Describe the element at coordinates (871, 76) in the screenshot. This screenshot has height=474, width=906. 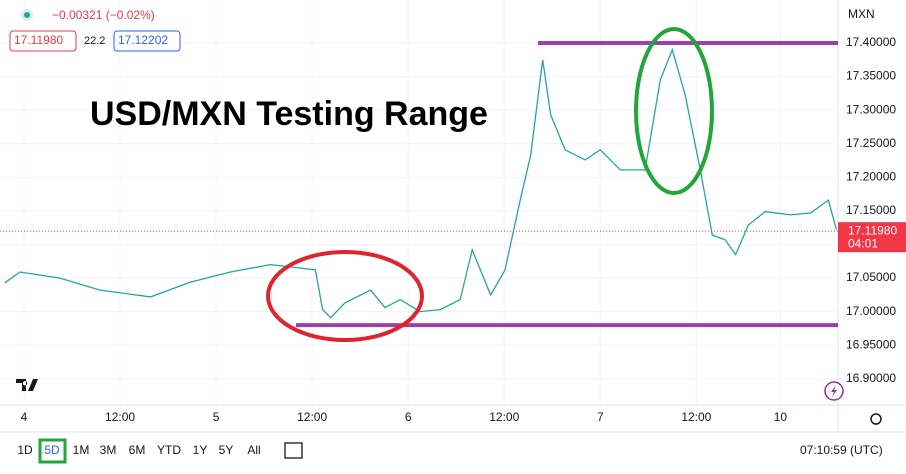
I see `y-tick-label: 17.35000` at that location.